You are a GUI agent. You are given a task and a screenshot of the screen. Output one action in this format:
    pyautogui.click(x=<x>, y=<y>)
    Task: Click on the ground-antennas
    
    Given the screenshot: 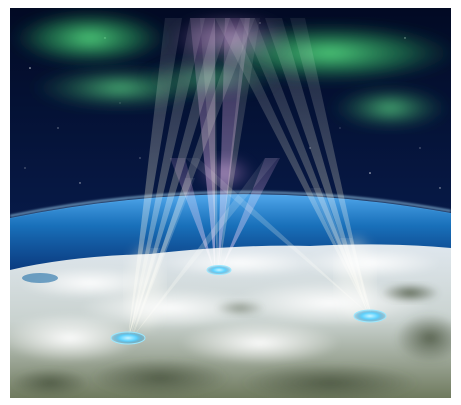 What is the action you would take?
    pyautogui.click(x=248, y=305)
    